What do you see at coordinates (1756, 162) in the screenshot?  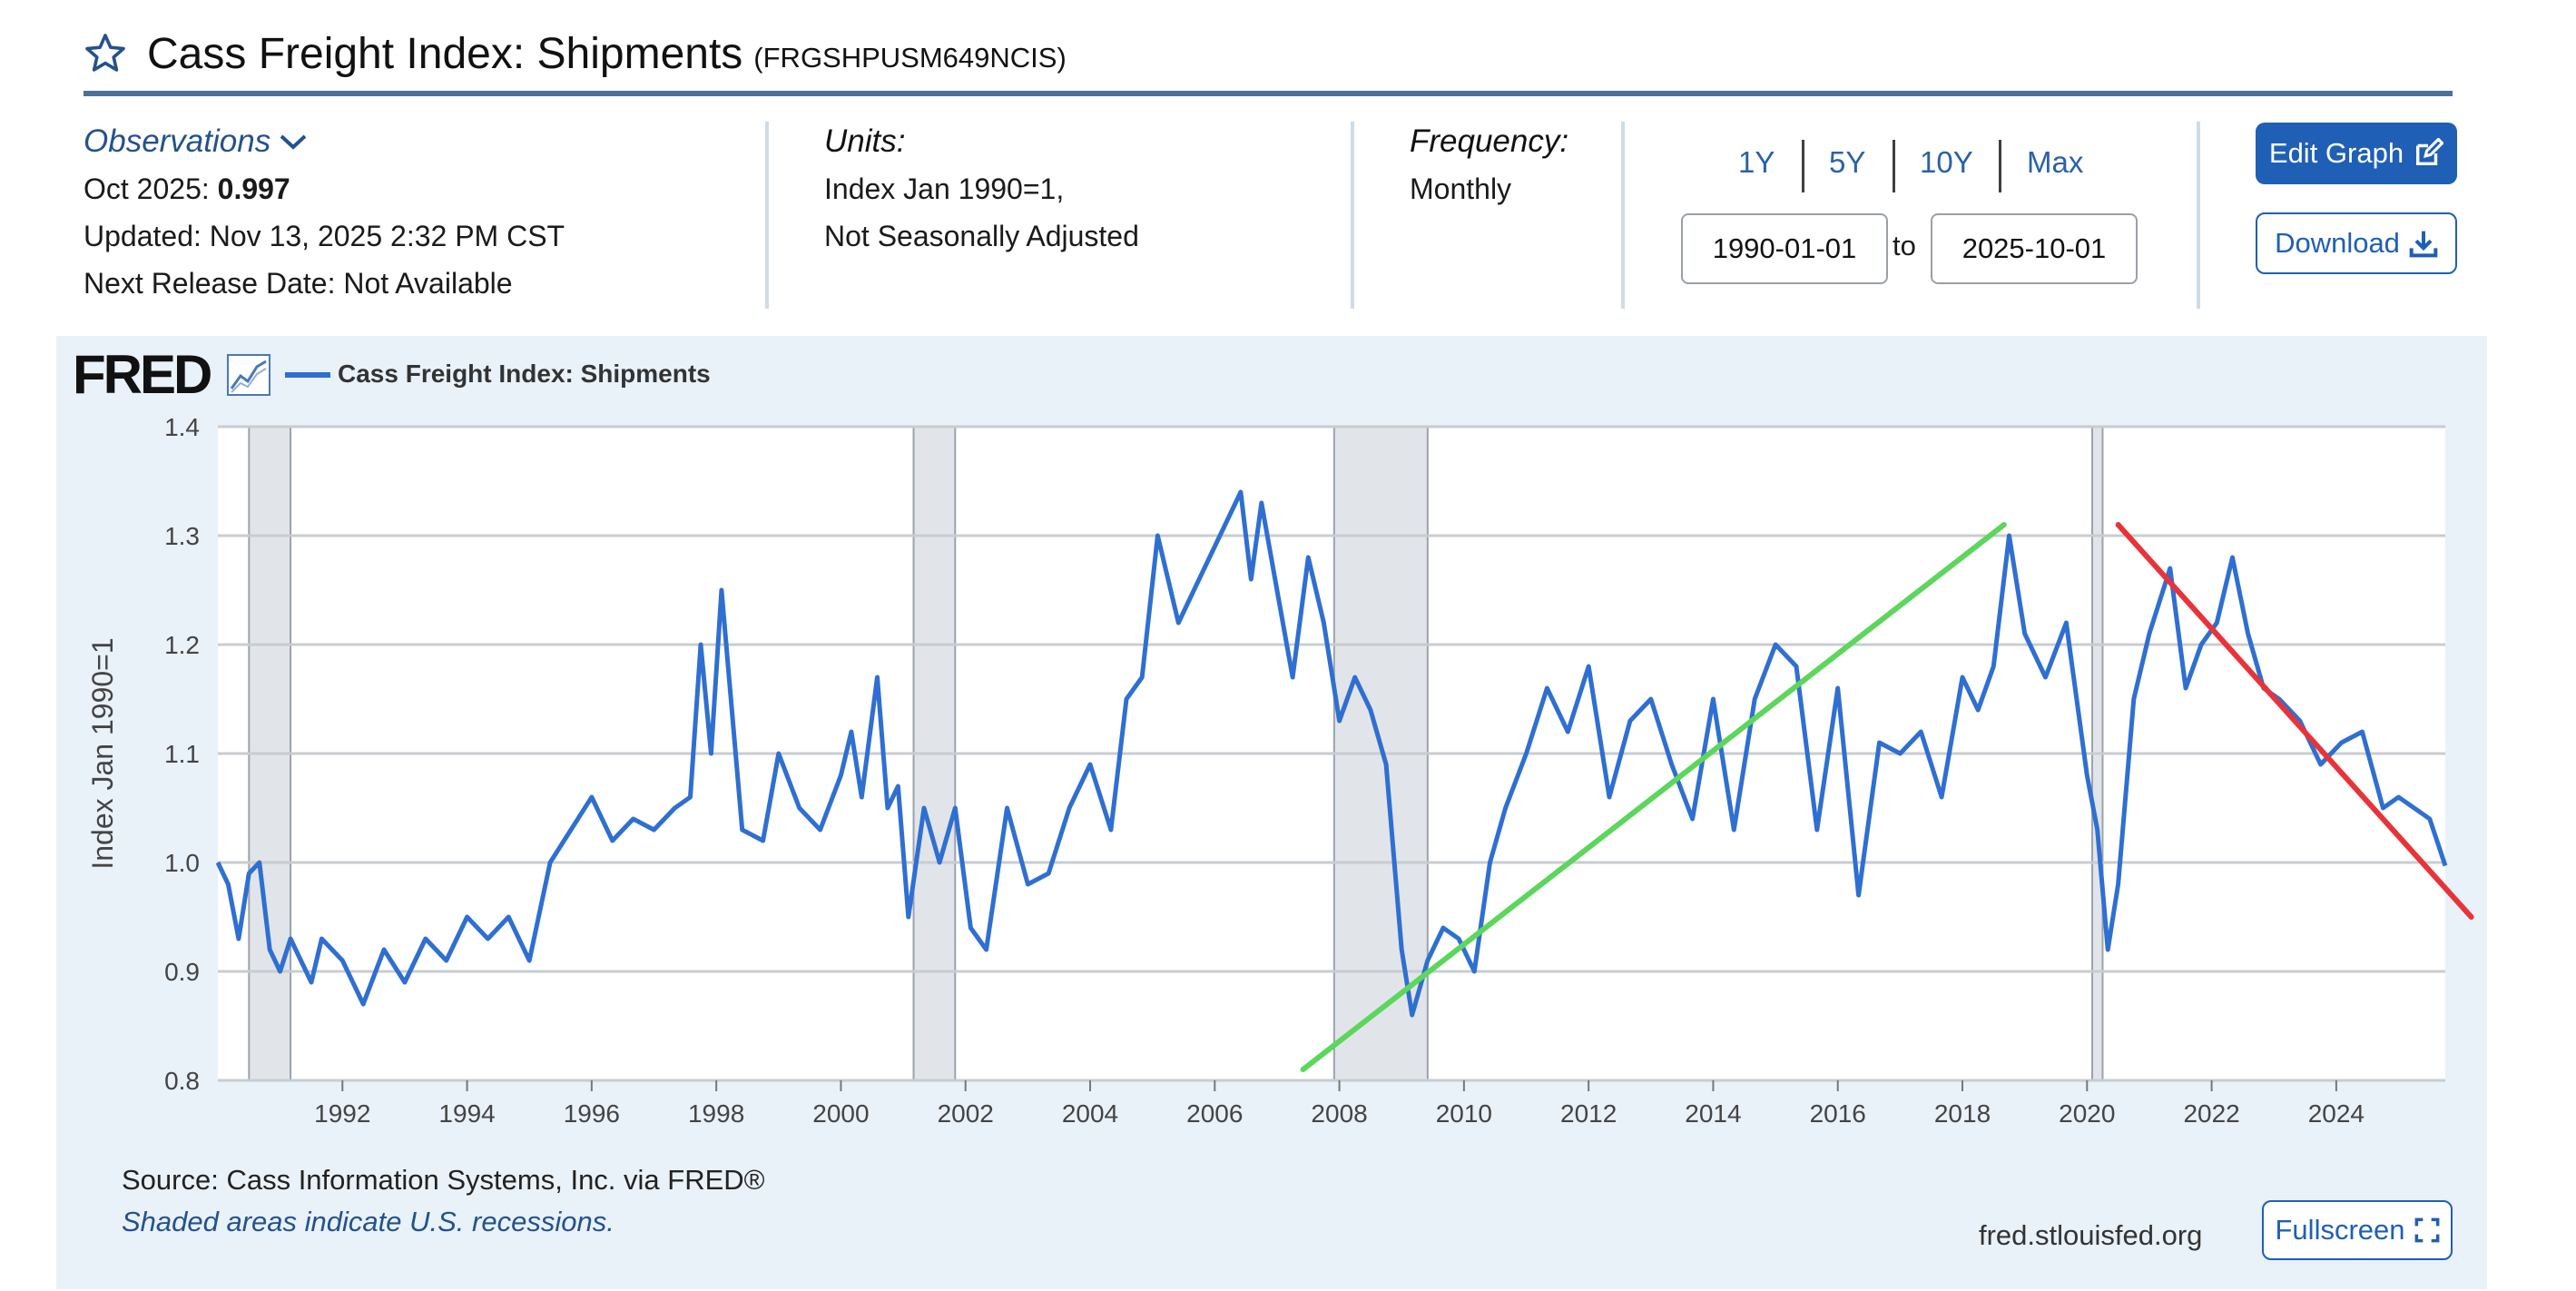 I see `range-1y-button: 1Y` at bounding box center [1756, 162].